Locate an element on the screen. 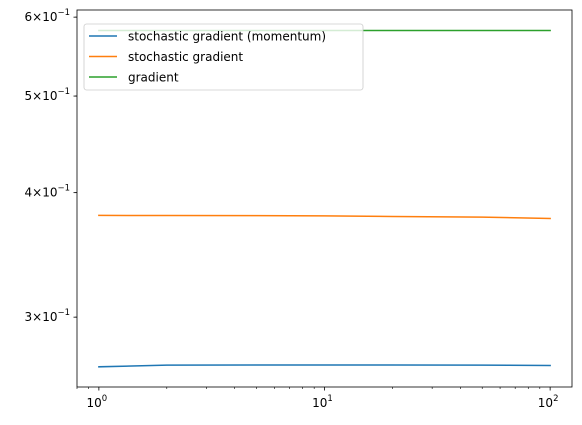  y-tick-label: 3×10⁻¹ is located at coordinates (48, 316).